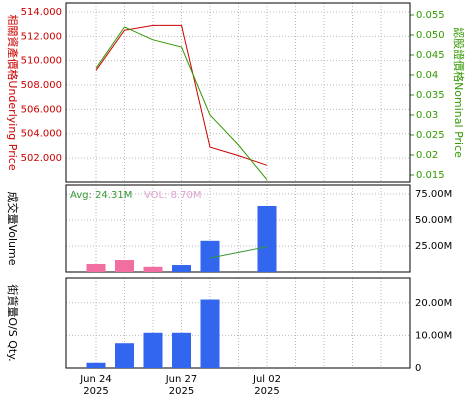  Describe the element at coordinates (41, 109) in the screenshot. I see `y-tick-label: 506.000` at that location.